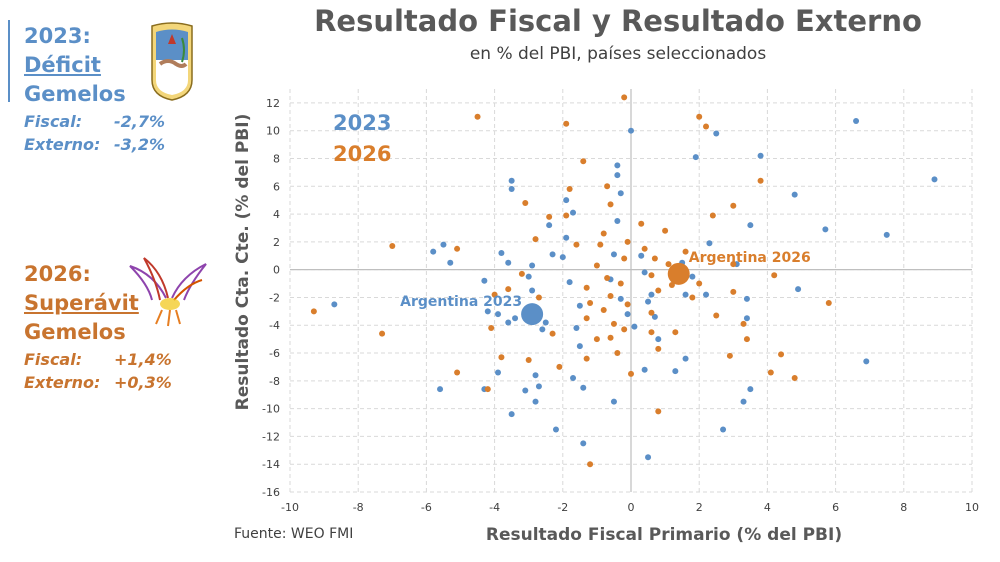 The height and width of the screenshot is (562, 1000). What do you see at coordinates (903, 507) in the screenshot?
I see `x-tick-label: 8` at bounding box center [903, 507].